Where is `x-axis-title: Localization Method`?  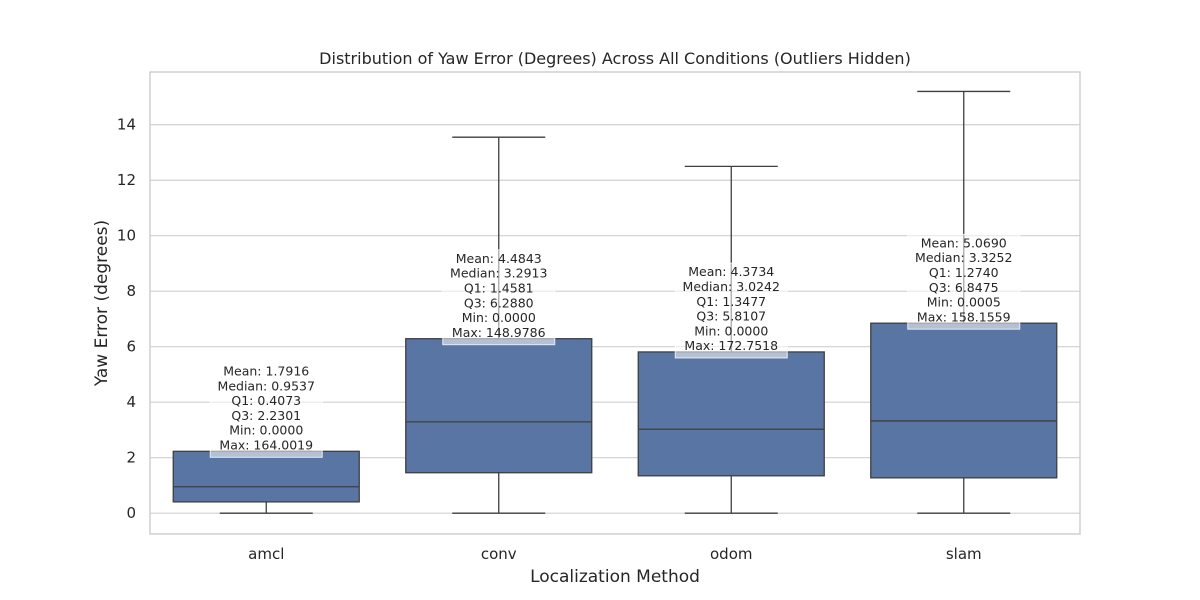 x-axis-title: Localization Method is located at coordinates (615, 577).